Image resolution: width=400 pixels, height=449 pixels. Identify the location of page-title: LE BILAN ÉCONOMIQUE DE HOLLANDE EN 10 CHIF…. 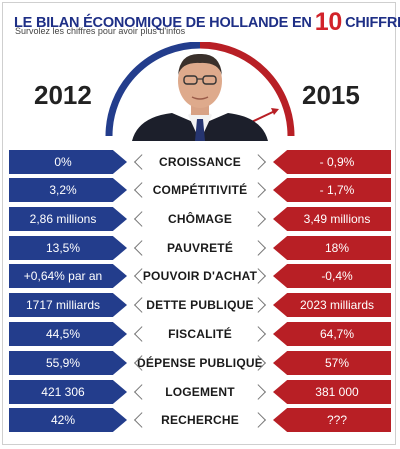
(207, 20).